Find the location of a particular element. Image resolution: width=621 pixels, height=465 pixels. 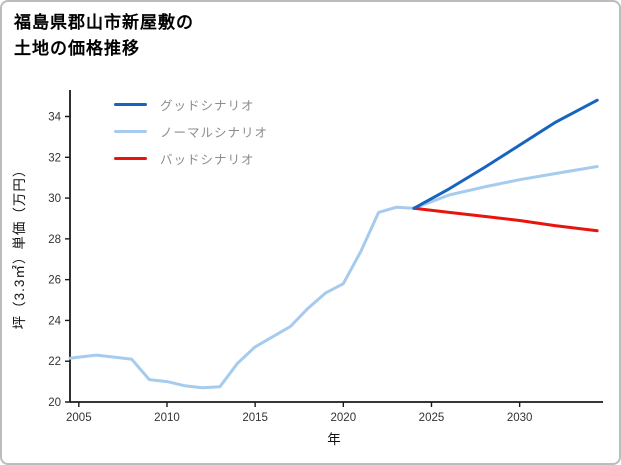

y-tick-label: 24 is located at coordinates (54, 321).